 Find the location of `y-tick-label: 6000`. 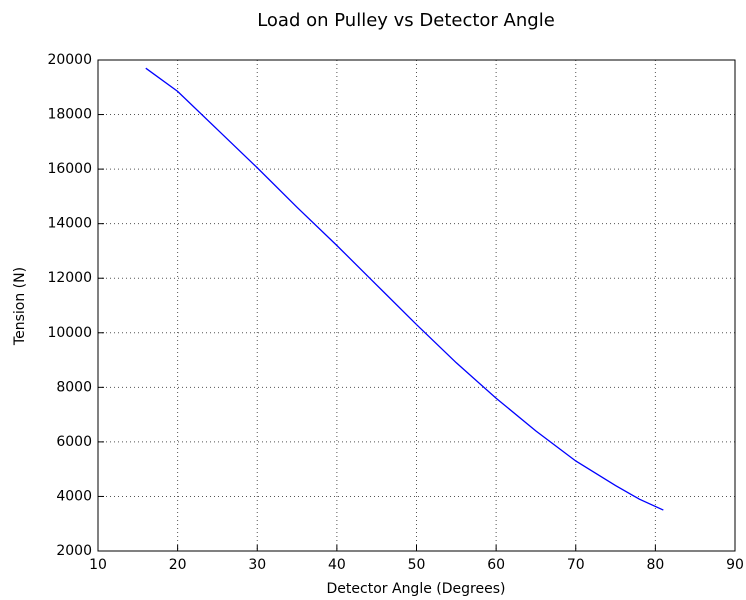

y-tick-label: 6000 is located at coordinates (74, 442).